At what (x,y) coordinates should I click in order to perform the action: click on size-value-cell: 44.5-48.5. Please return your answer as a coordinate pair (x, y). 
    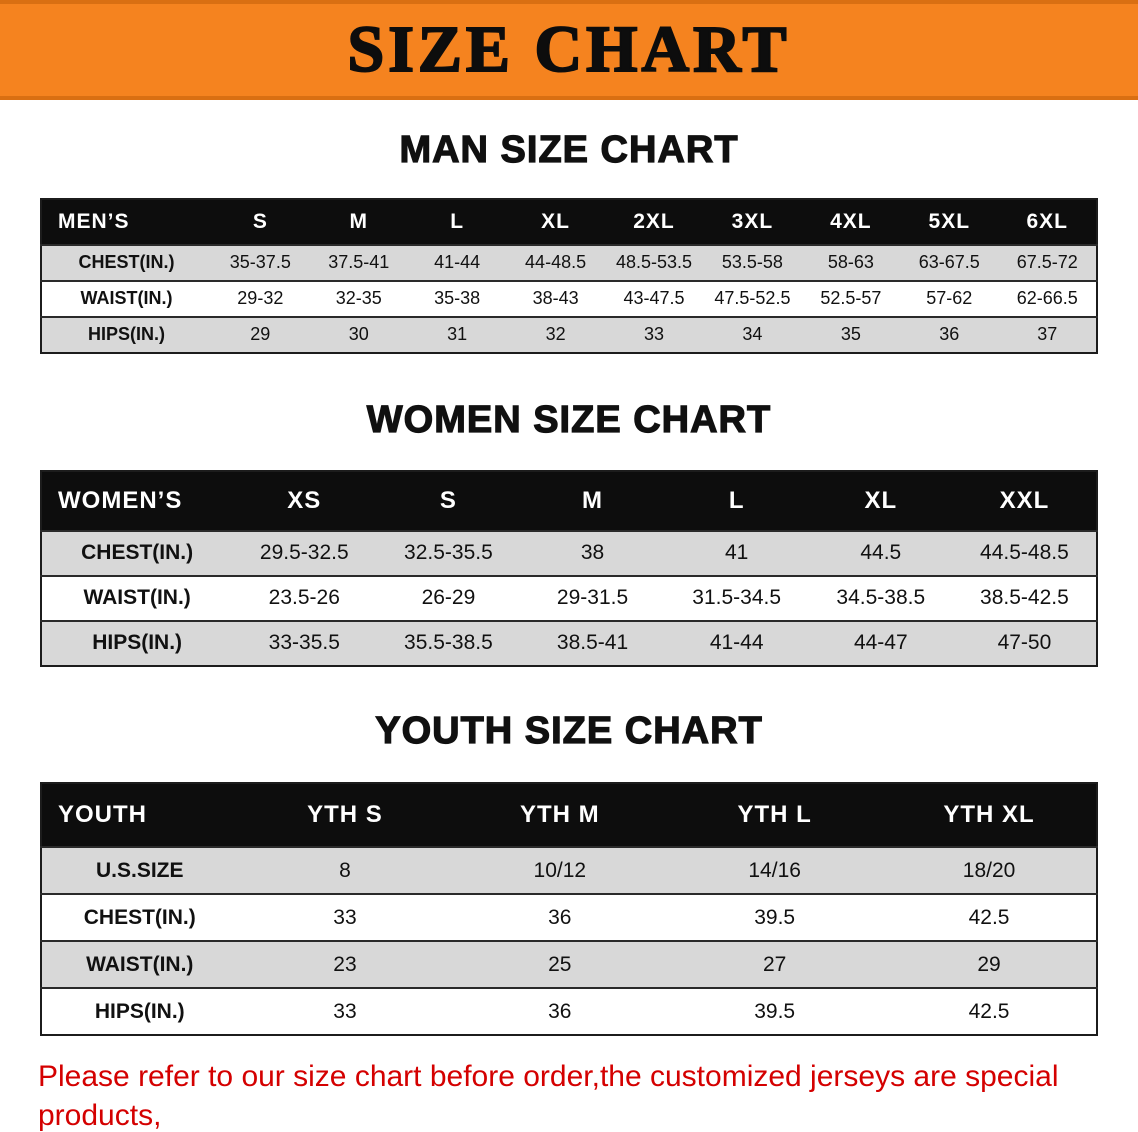
    Looking at the image, I should click on (1024, 552).